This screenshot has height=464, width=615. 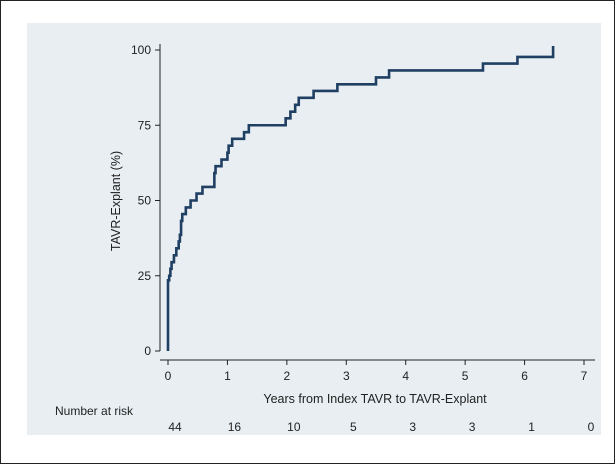 What do you see at coordinates (531, 427) in the screenshot?
I see `risk-count: 1` at bounding box center [531, 427].